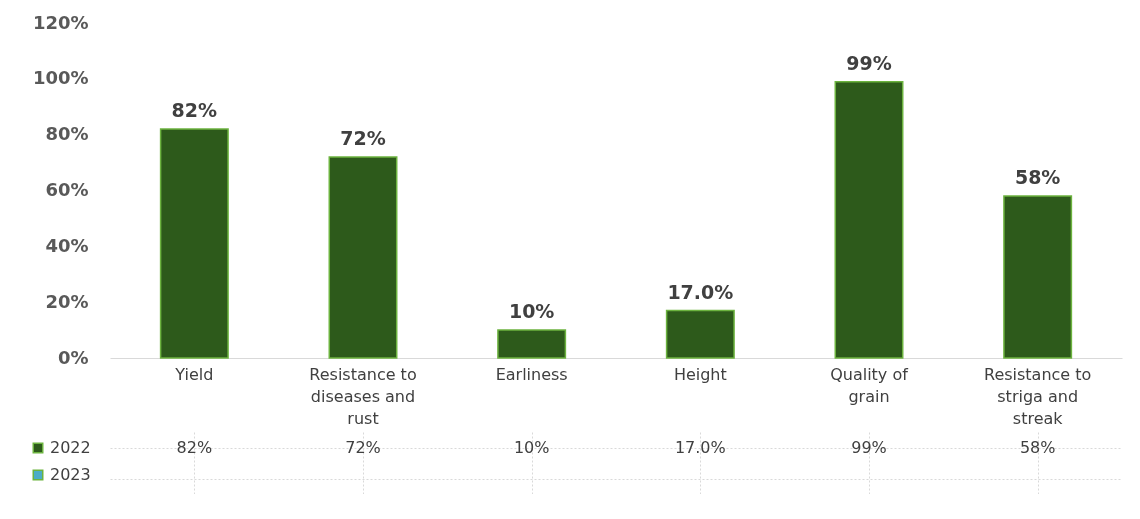  Describe the element at coordinates (194, 374) in the screenshot. I see `x-tick-label: Yield` at that location.